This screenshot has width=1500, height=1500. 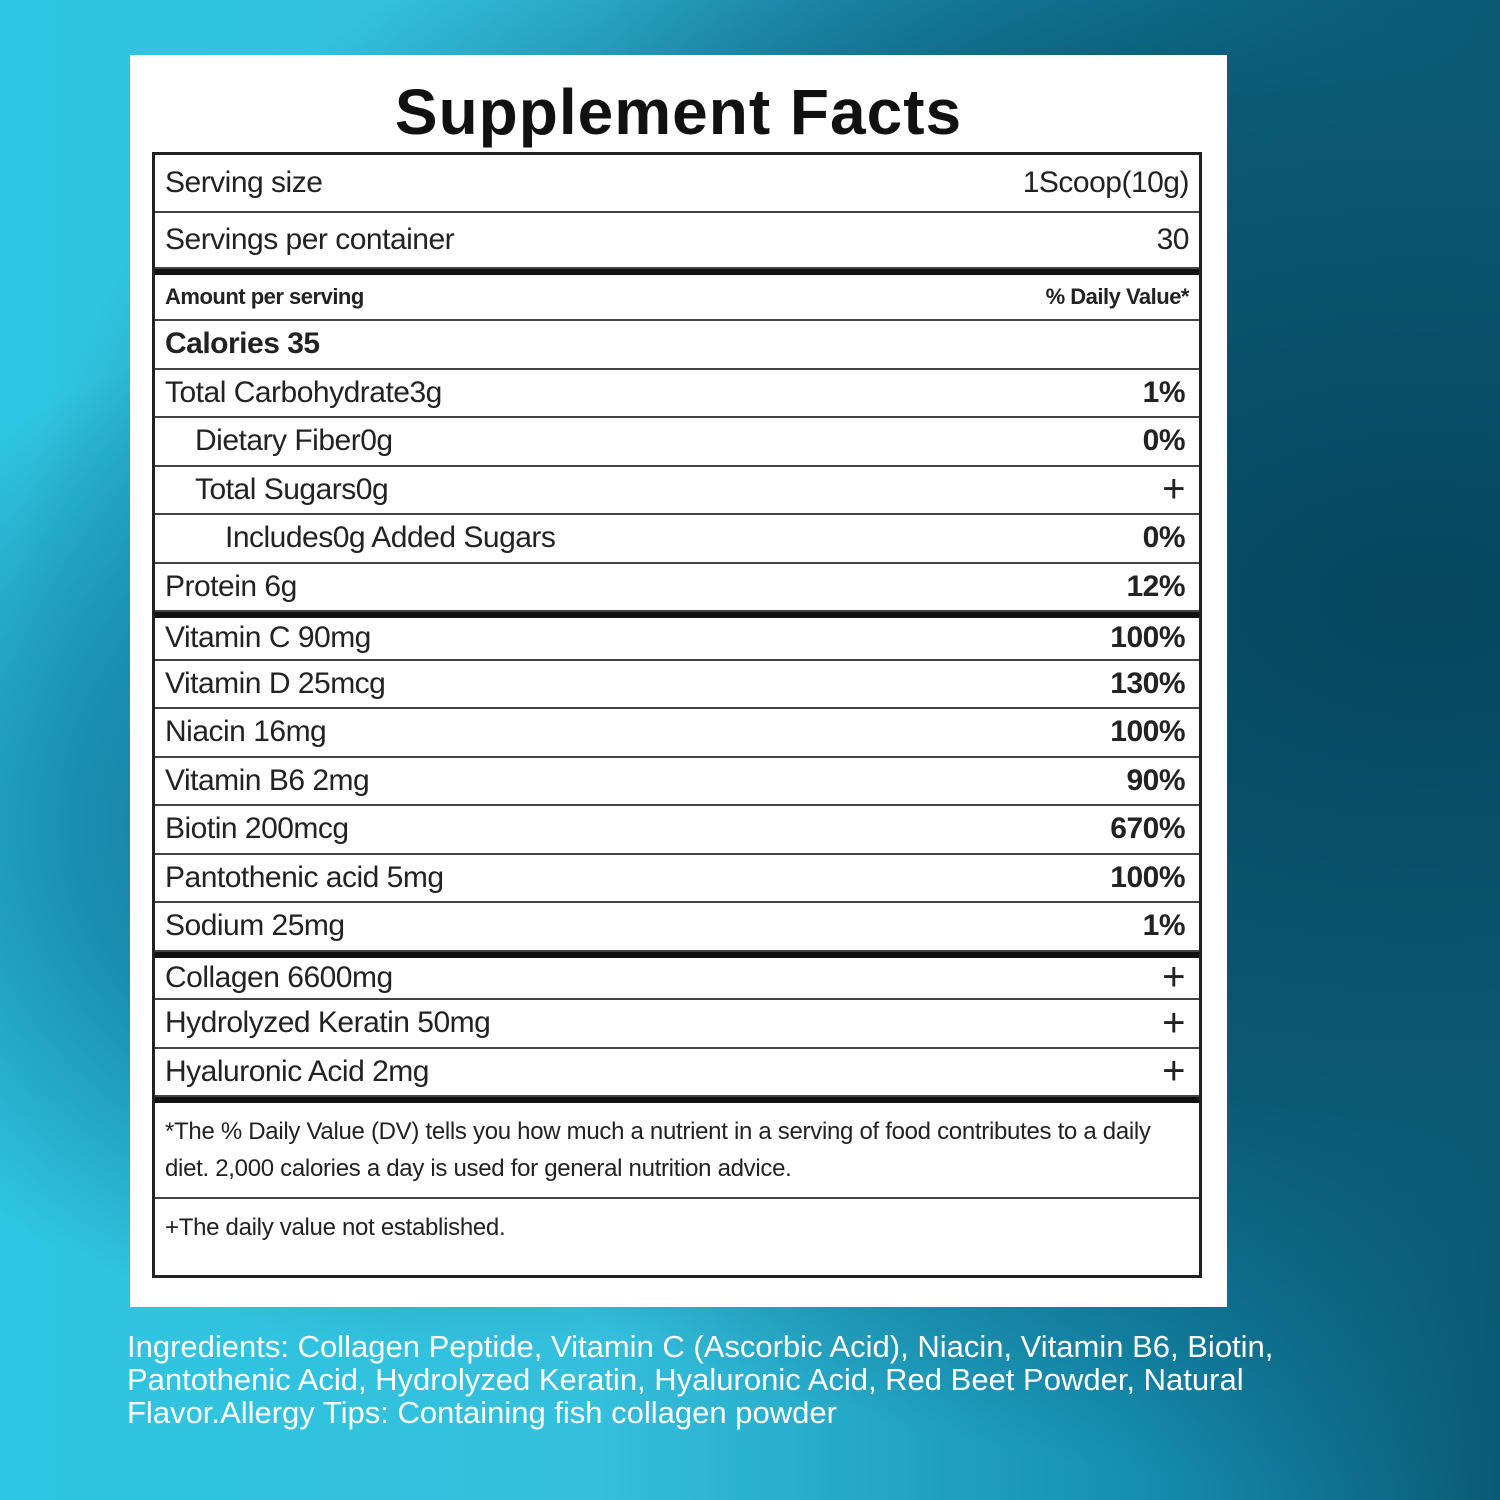 What do you see at coordinates (1147, 683) in the screenshot?
I see `daily-value: 130%` at bounding box center [1147, 683].